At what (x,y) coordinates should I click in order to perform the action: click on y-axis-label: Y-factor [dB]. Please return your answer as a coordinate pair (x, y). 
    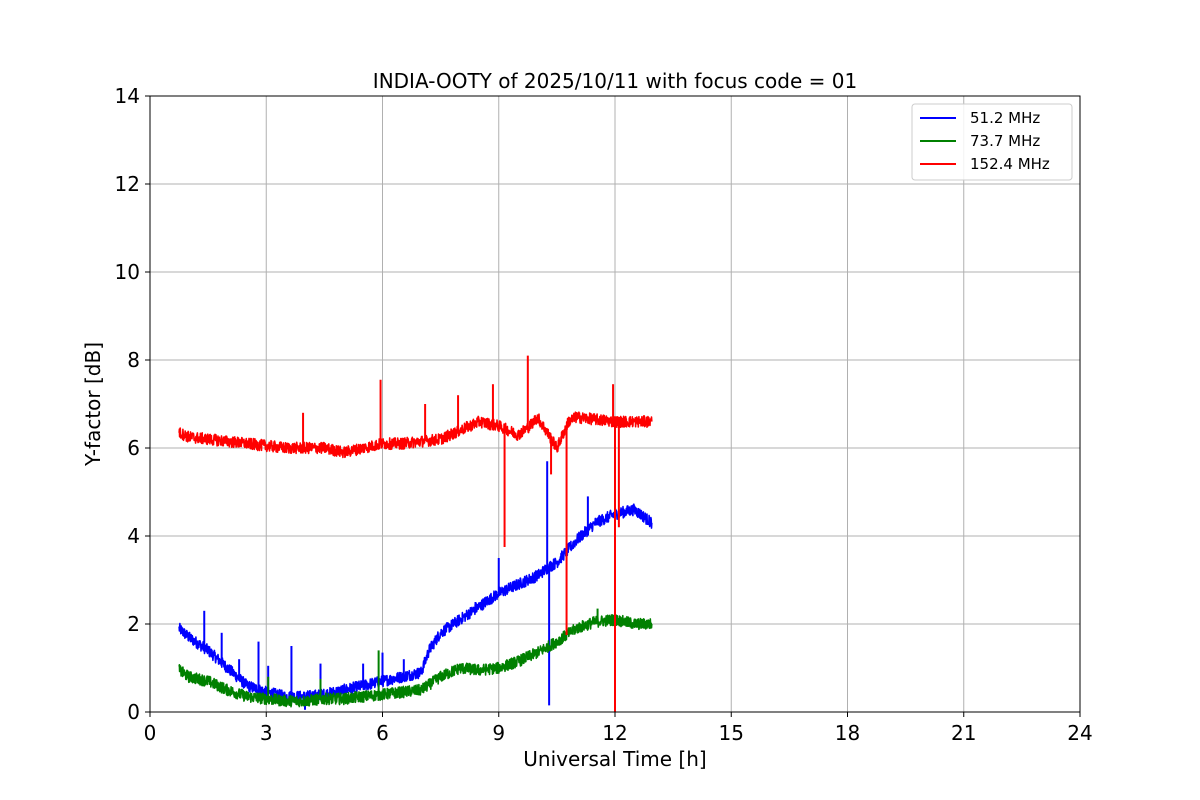
    Looking at the image, I should click on (93, 404).